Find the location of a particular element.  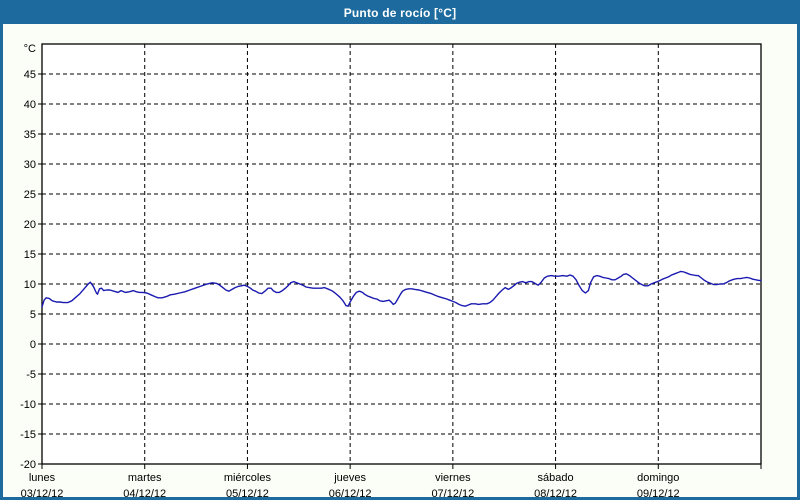

y-axis-tick-label: 25 is located at coordinates (30, 195).